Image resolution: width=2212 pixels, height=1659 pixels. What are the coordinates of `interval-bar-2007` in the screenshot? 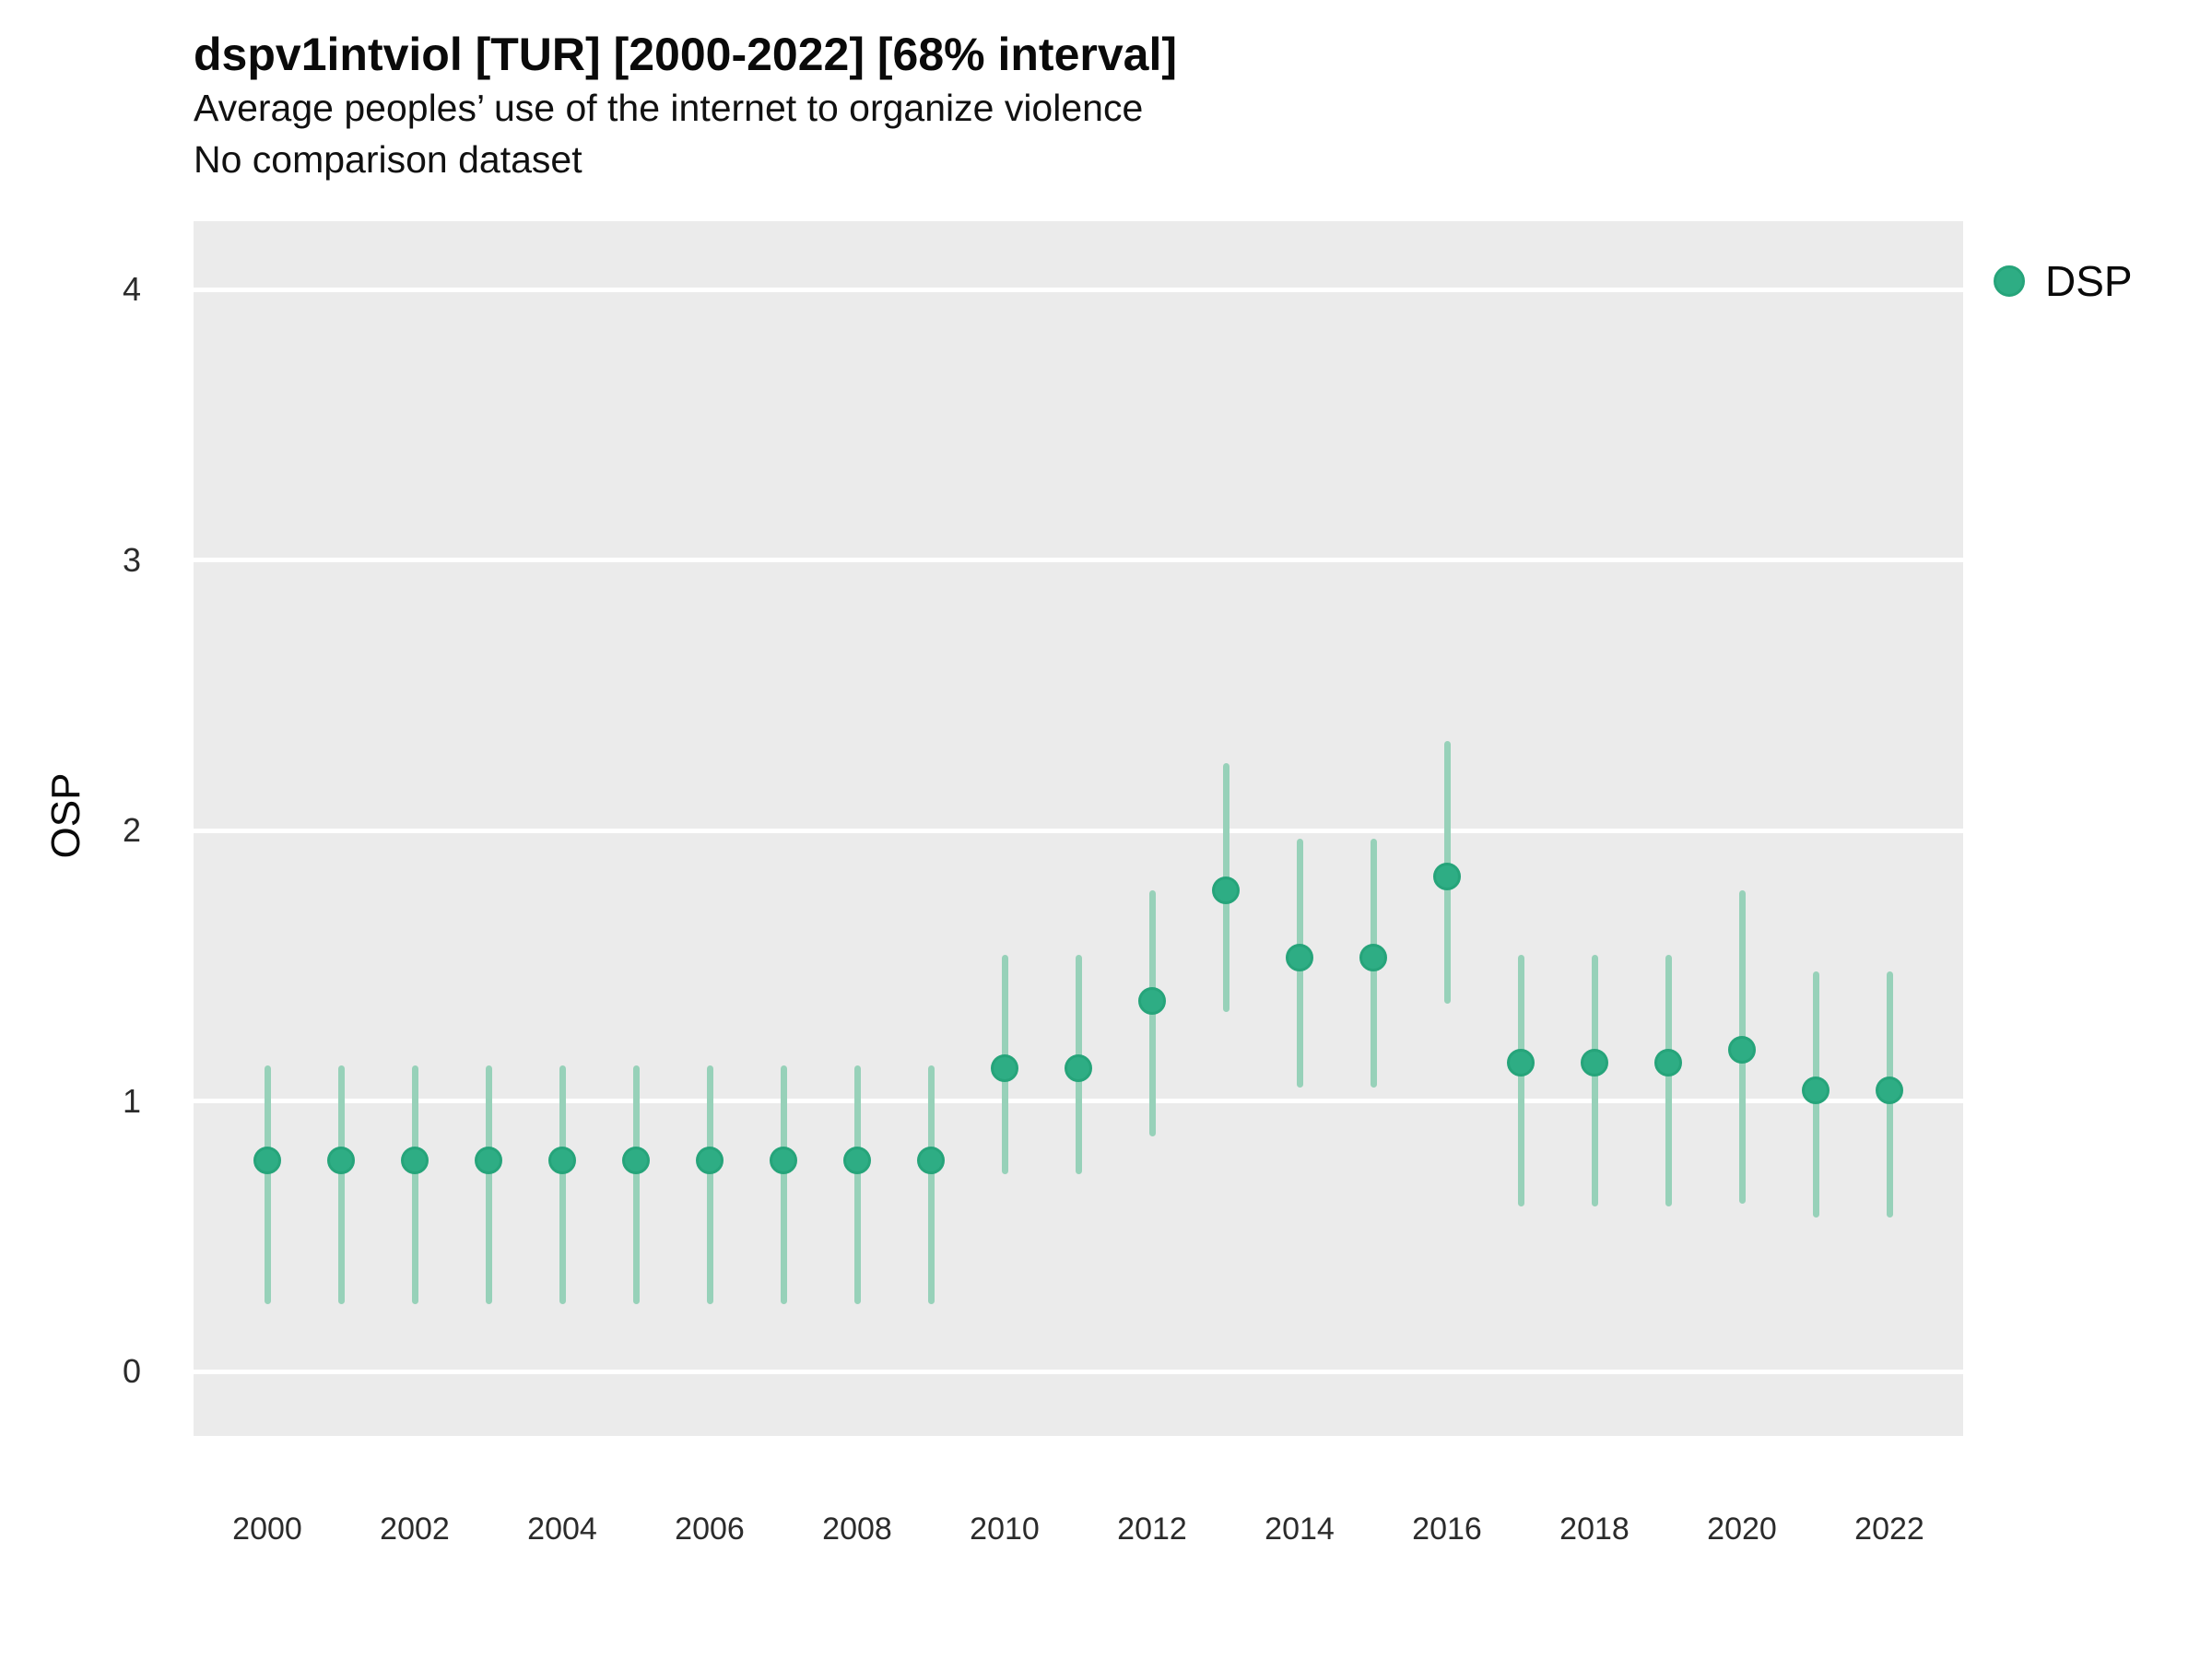 It's located at (783, 1184).